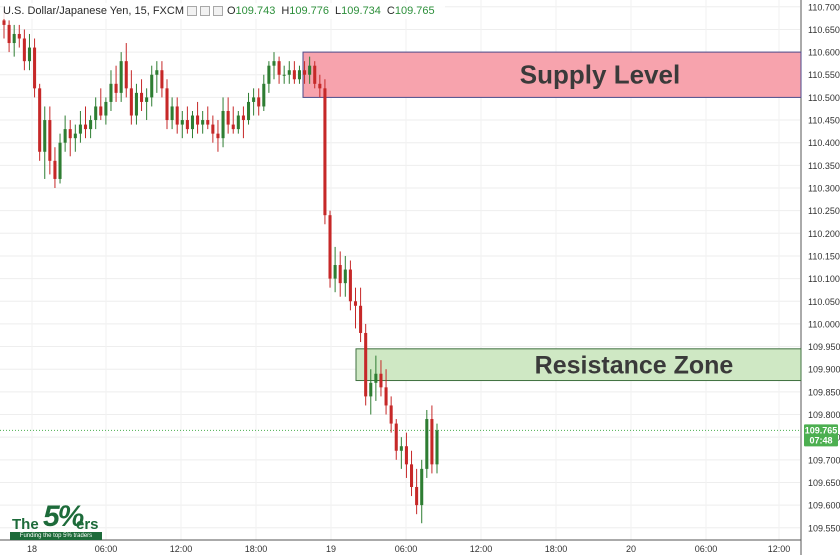 The width and height of the screenshot is (840, 555). What do you see at coordinates (824, 143) in the screenshot?
I see `price-tick-label: 110.400` at bounding box center [824, 143].